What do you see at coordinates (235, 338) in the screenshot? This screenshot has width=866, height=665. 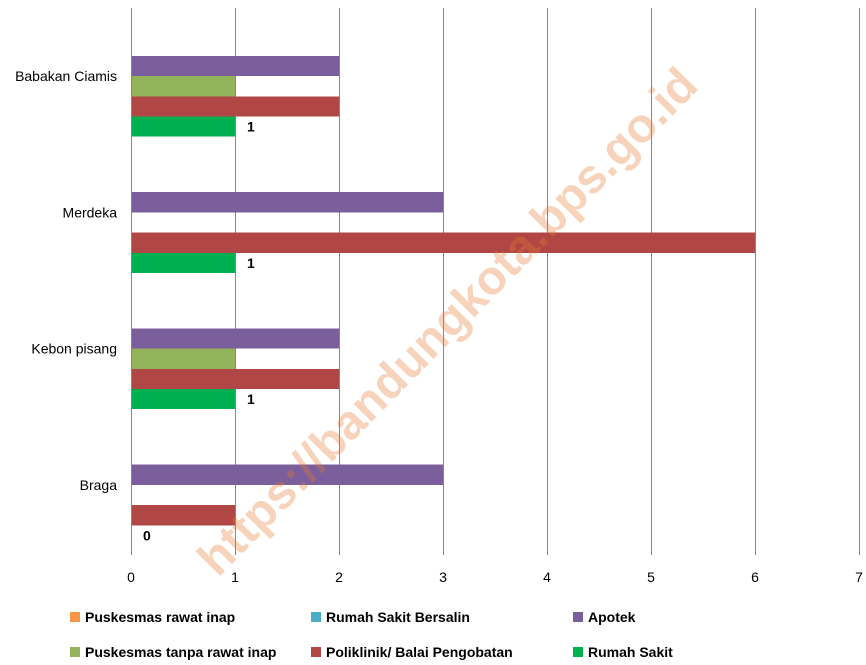 I see `bar-apotek-kebon-pisang` at bounding box center [235, 338].